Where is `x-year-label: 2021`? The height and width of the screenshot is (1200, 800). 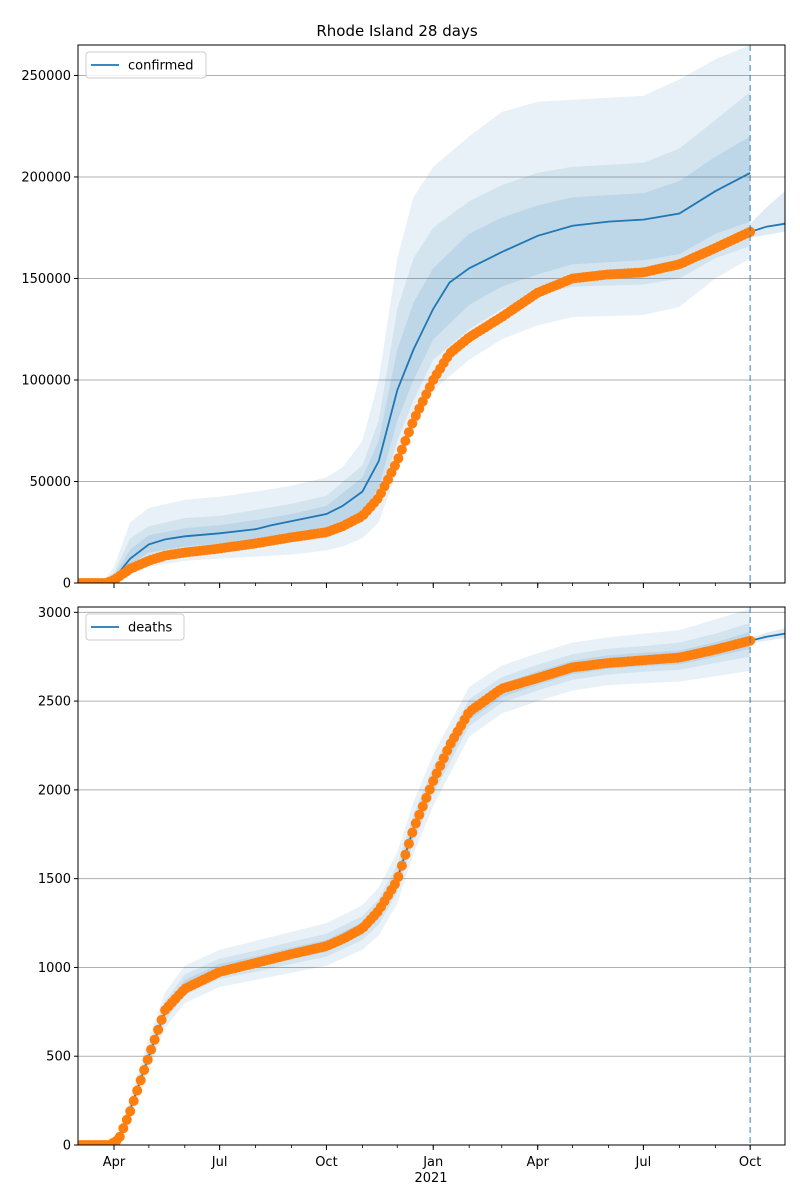 x-year-label: 2021 is located at coordinates (430, 1178).